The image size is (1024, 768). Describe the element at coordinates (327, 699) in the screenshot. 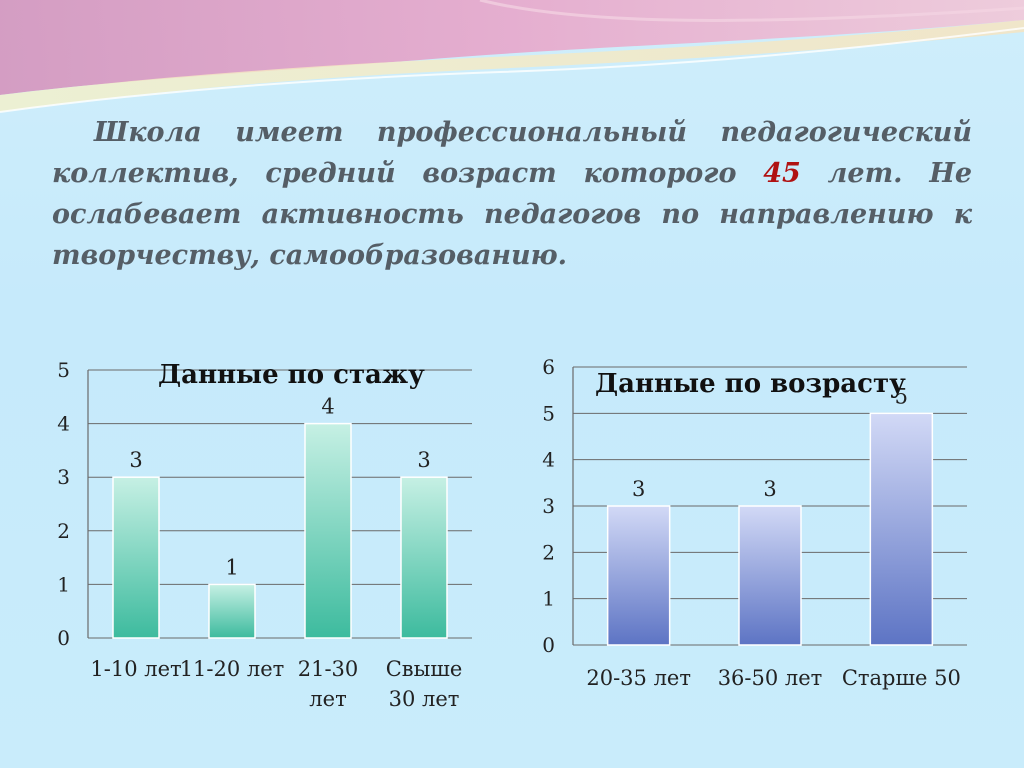

I see `category-label: лет` at that location.